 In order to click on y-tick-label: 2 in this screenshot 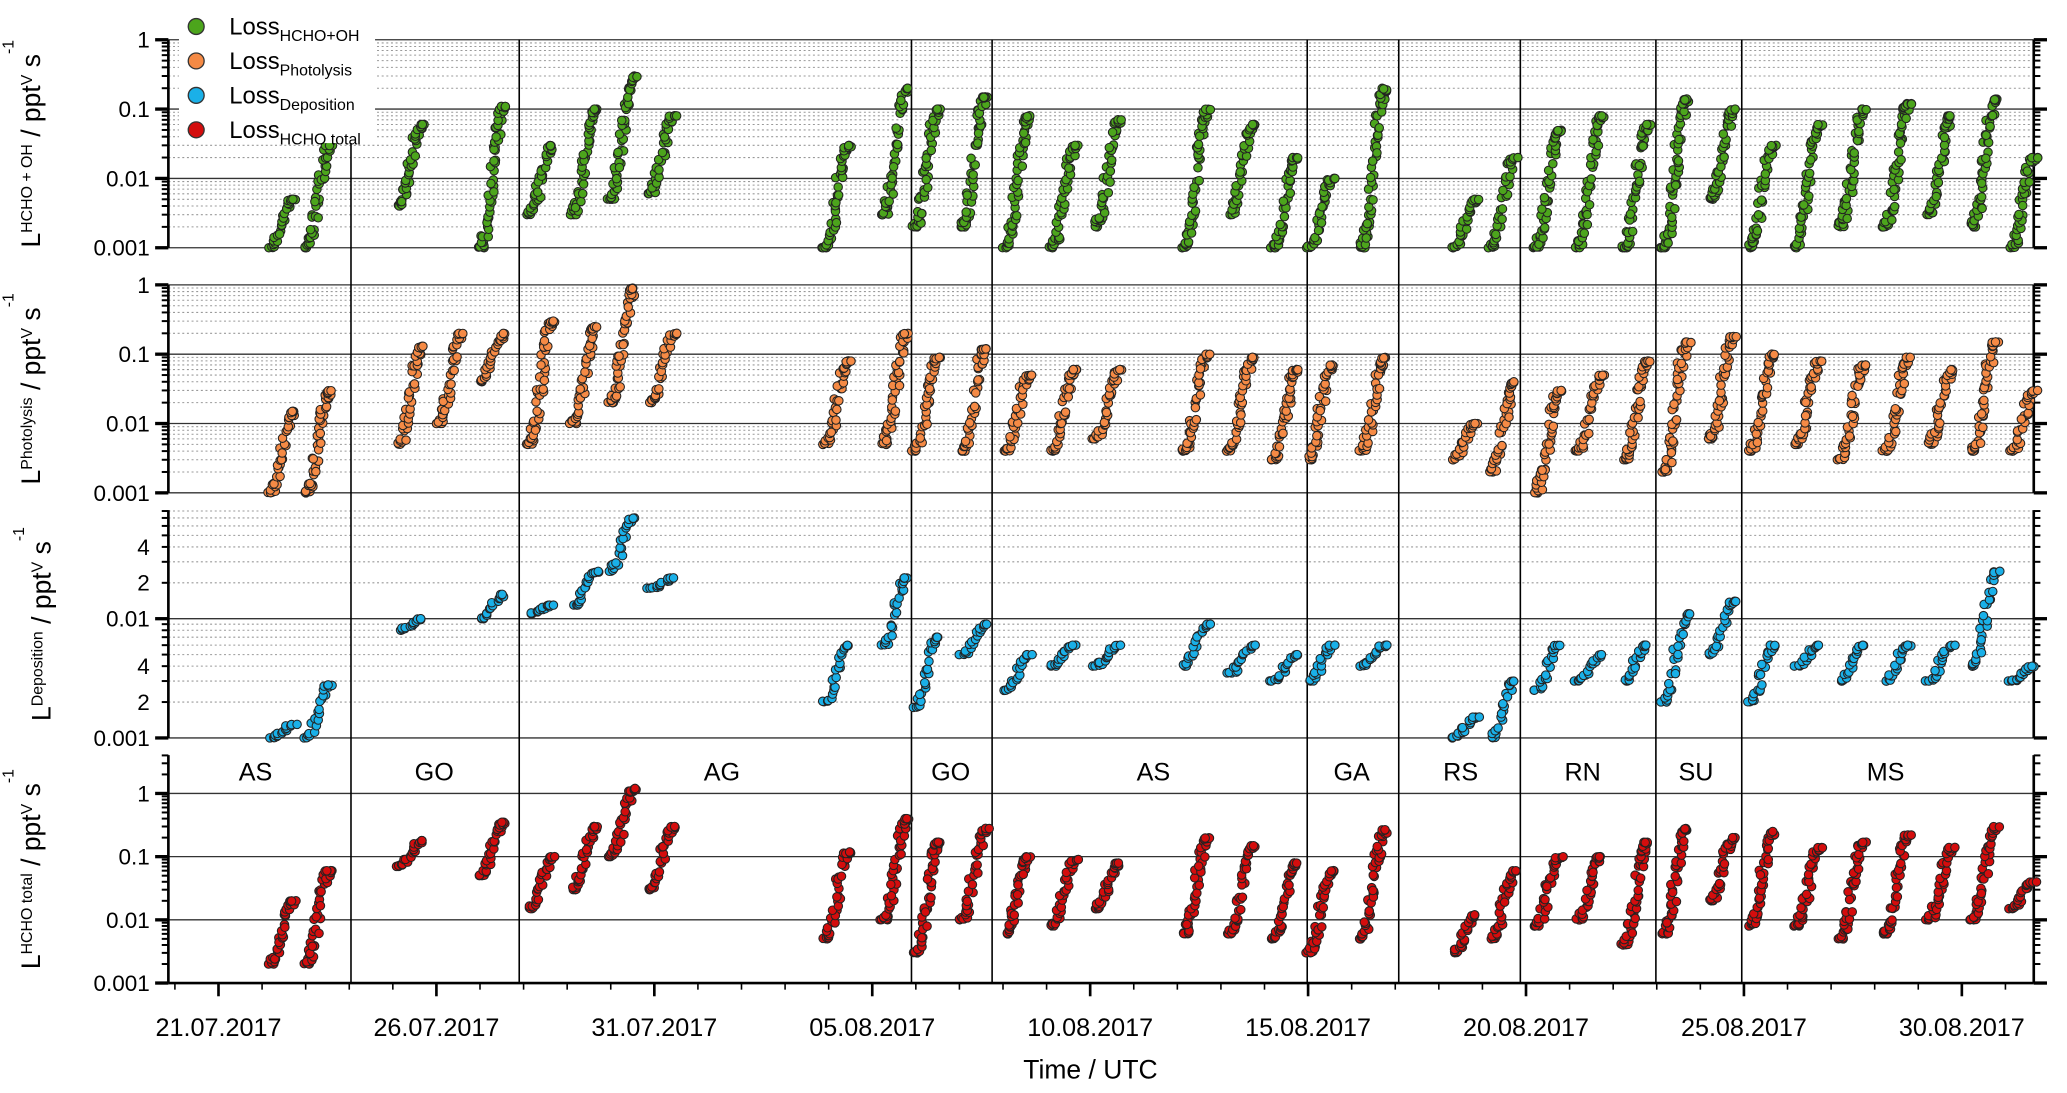, I will do `click(143, 583)`.